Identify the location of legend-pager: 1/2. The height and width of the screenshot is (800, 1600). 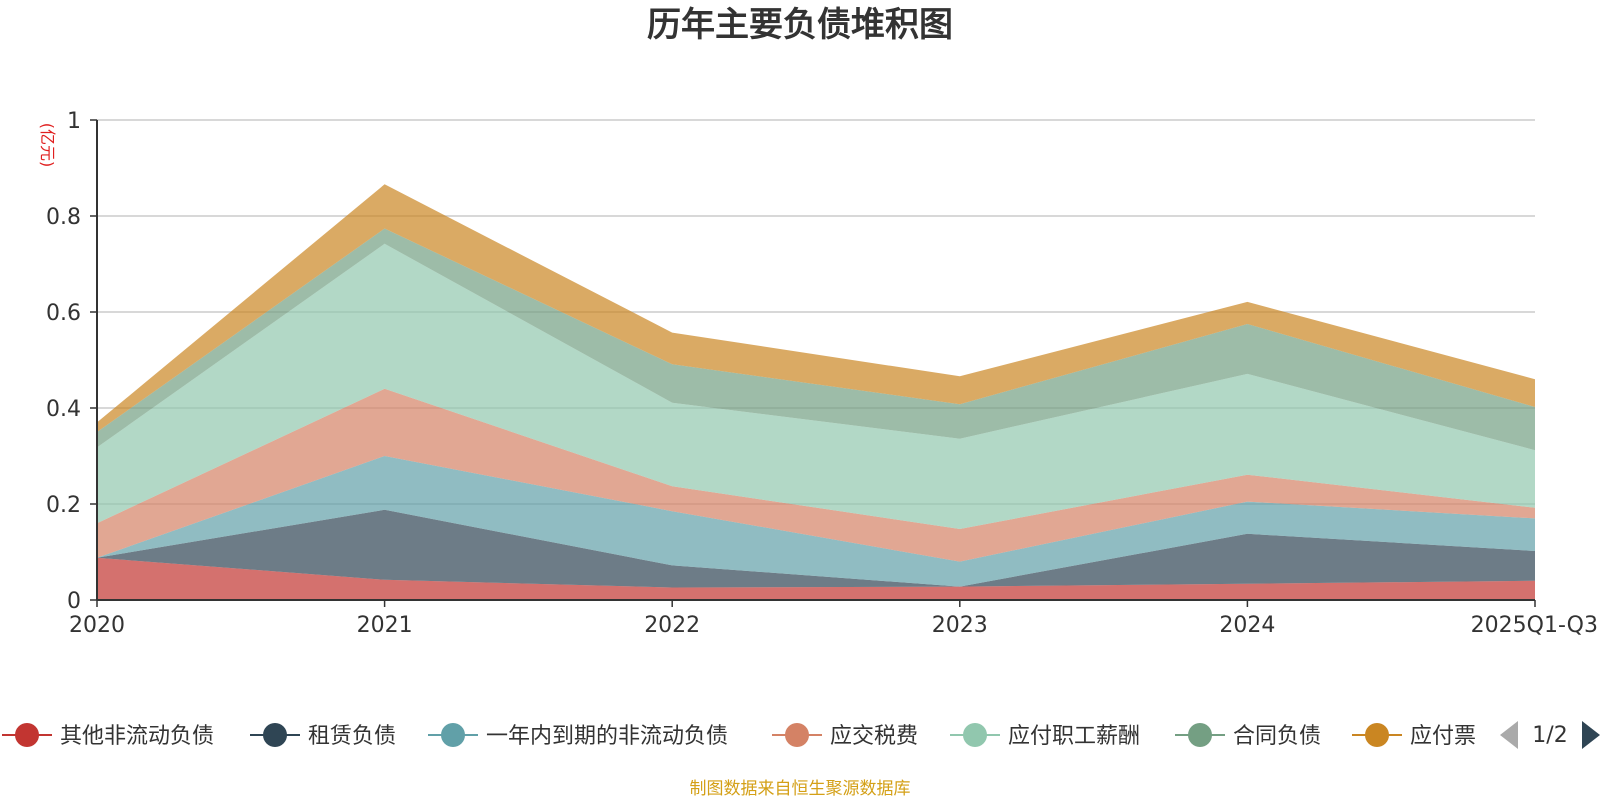
(1550, 735).